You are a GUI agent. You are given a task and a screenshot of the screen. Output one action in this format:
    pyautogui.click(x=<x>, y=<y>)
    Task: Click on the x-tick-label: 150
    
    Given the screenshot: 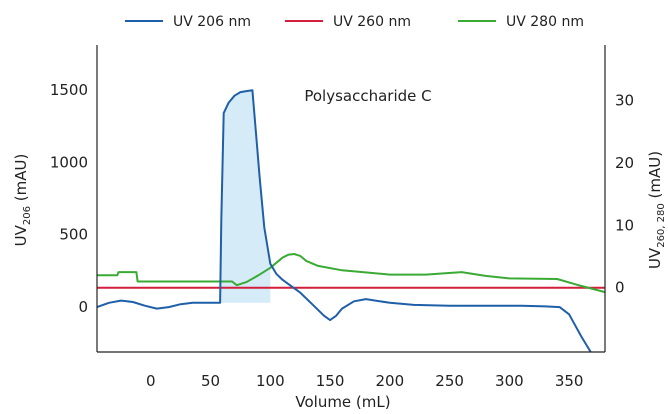 What is the action you would take?
    pyautogui.click(x=330, y=381)
    